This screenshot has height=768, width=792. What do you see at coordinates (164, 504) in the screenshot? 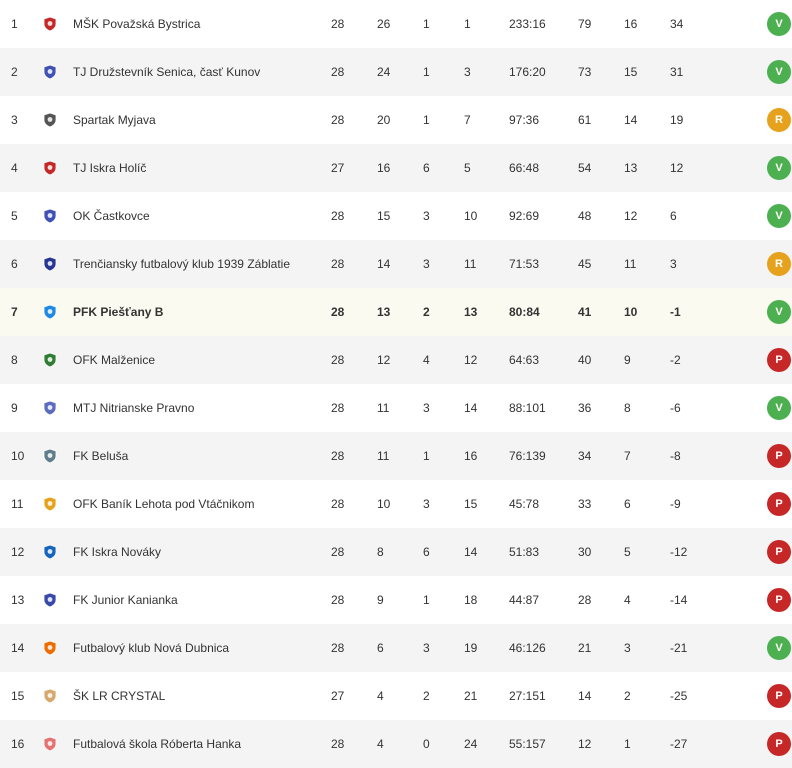
I see `team-name: OFK Baník Lehota pod Vtáčnikom` at bounding box center [164, 504].